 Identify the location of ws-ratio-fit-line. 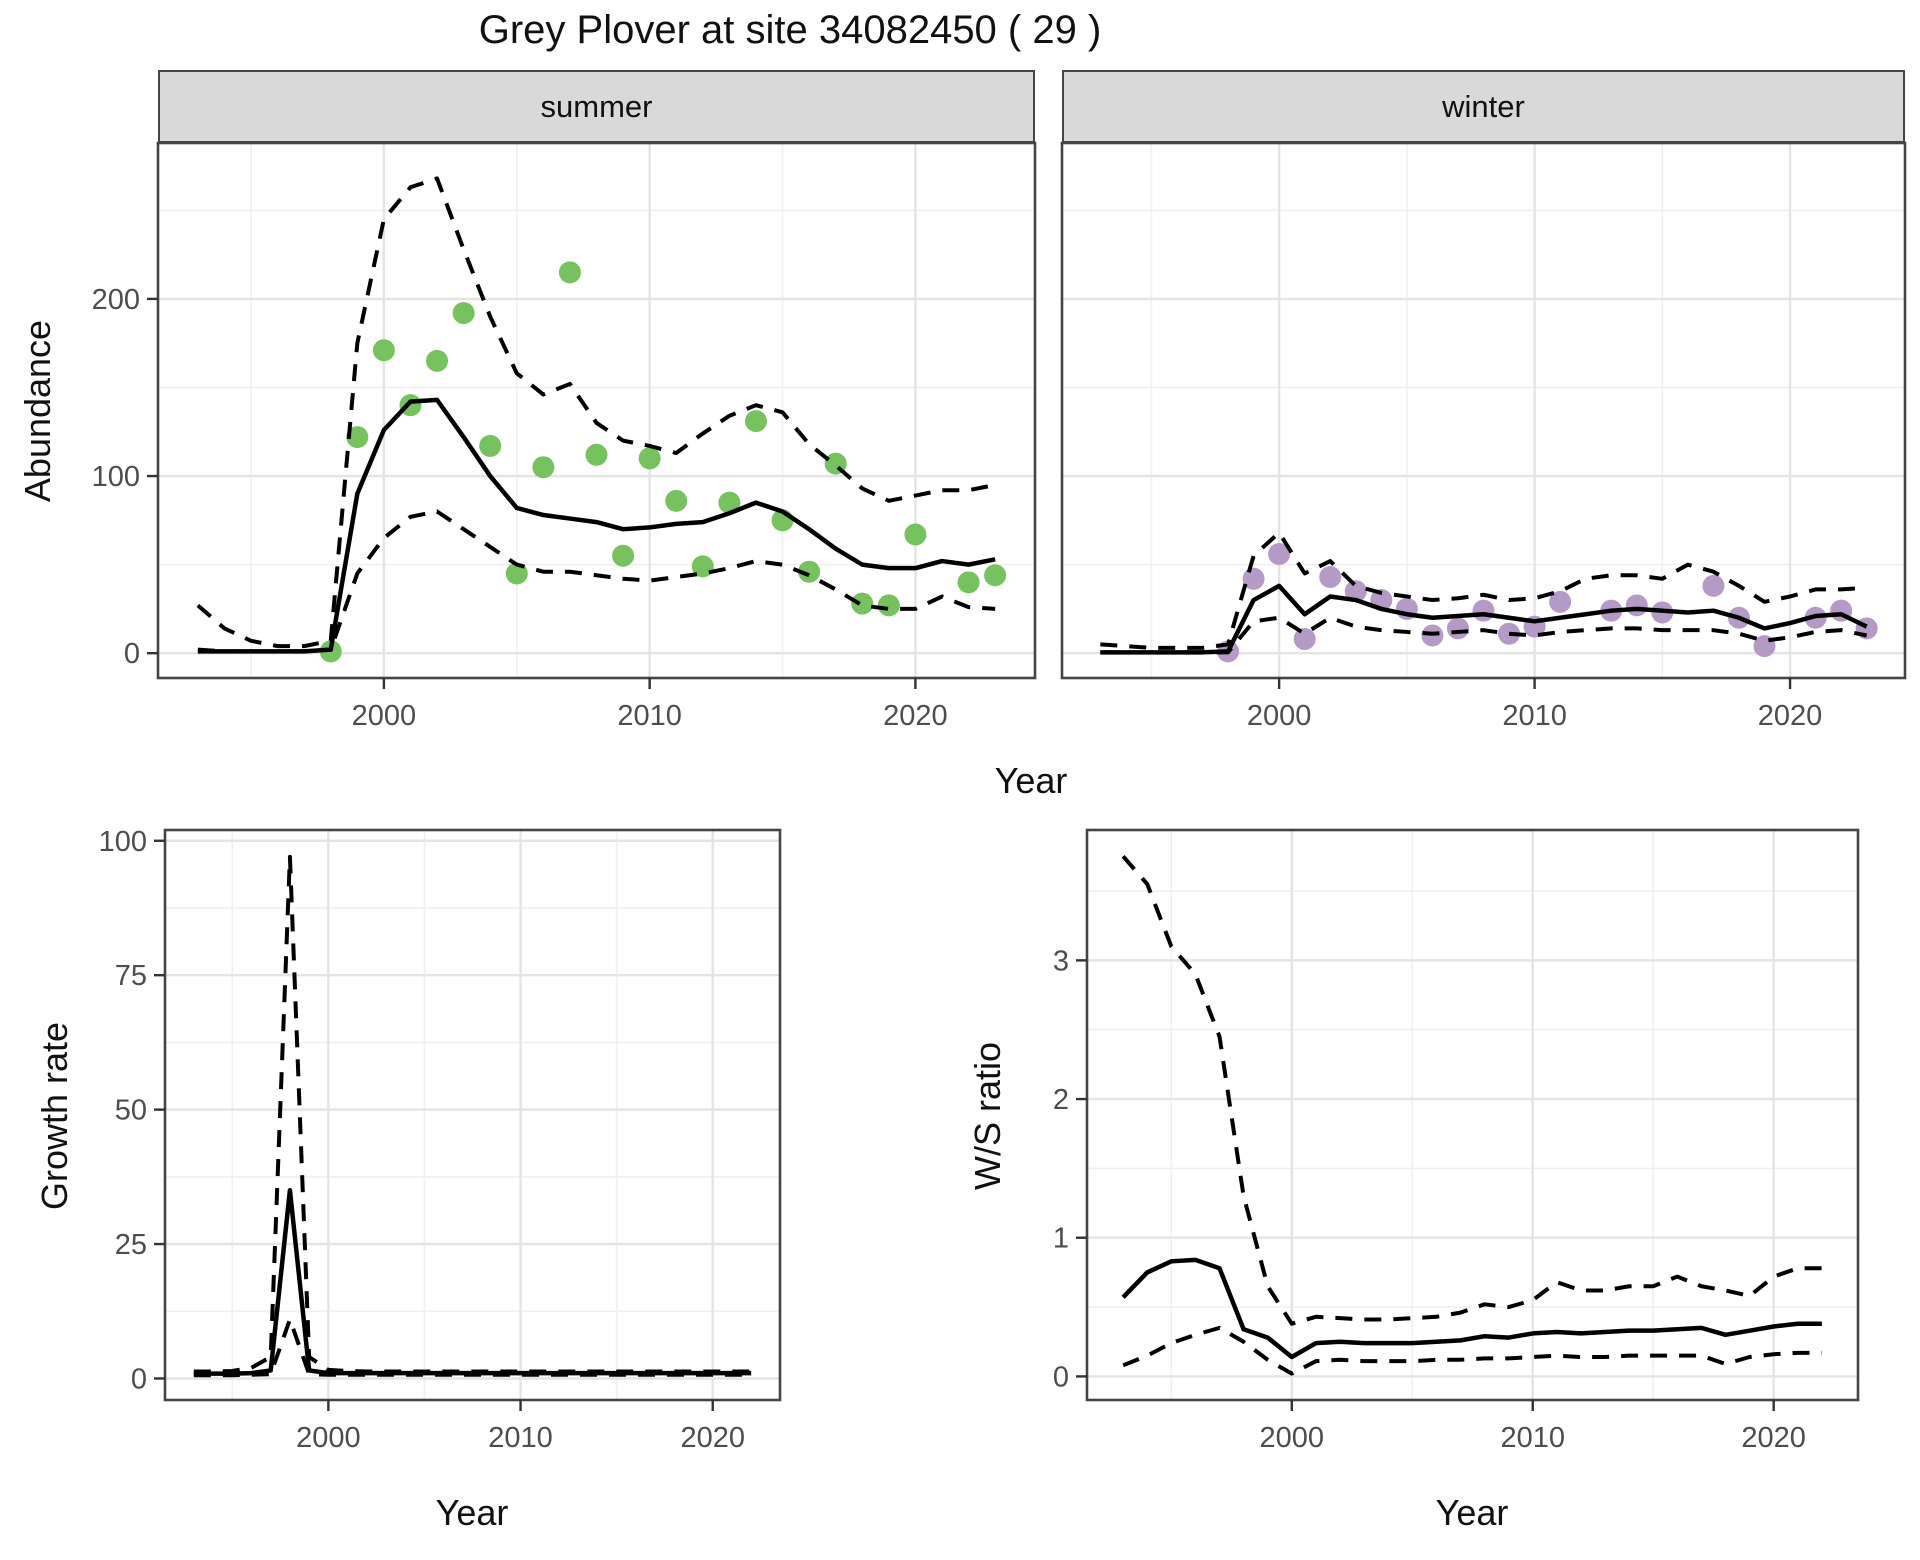
(1471, 1308).